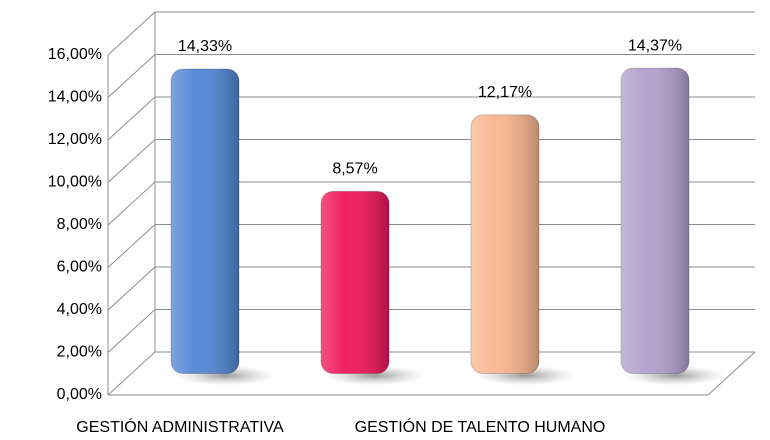  Describe the element at coordinates (75, 54) in the screenshot. I see `y-tick-label: 16,00%` at that location.